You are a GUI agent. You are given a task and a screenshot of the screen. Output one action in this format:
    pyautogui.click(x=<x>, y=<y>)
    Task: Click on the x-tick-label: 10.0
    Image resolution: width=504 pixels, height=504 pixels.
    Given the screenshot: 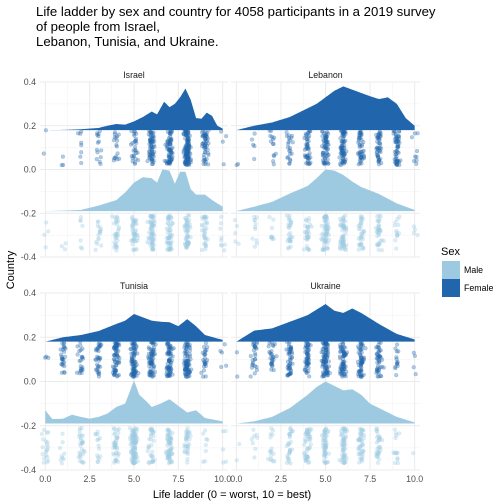 What is the action you would take?
    pyautogui.click(x=222, y=479)
    